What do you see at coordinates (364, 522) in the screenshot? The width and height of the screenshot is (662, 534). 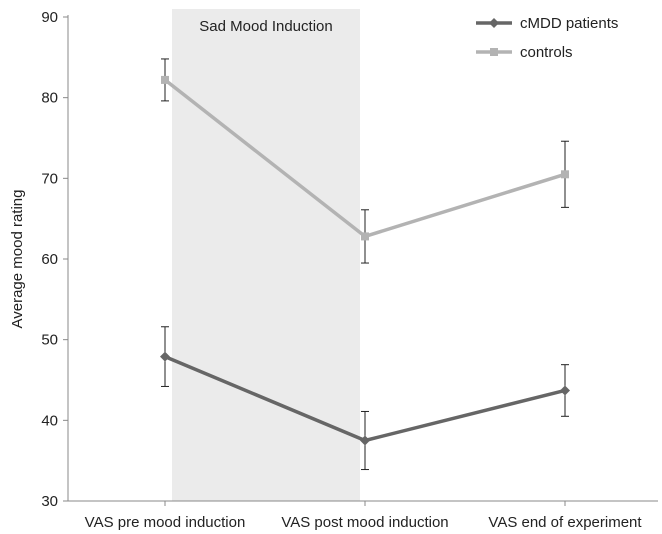 I see `x-tick-label: VAS post mood induction` at bounding box center [364, 522].